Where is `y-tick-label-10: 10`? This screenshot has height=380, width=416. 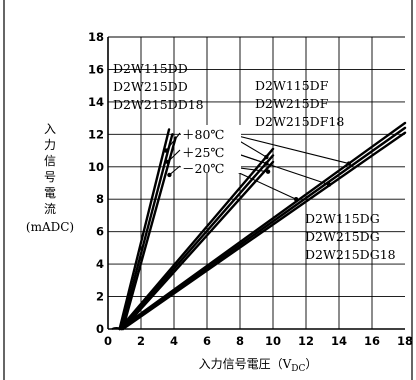 y-tick-label-10: 10 is located at coordinates (96, 167).